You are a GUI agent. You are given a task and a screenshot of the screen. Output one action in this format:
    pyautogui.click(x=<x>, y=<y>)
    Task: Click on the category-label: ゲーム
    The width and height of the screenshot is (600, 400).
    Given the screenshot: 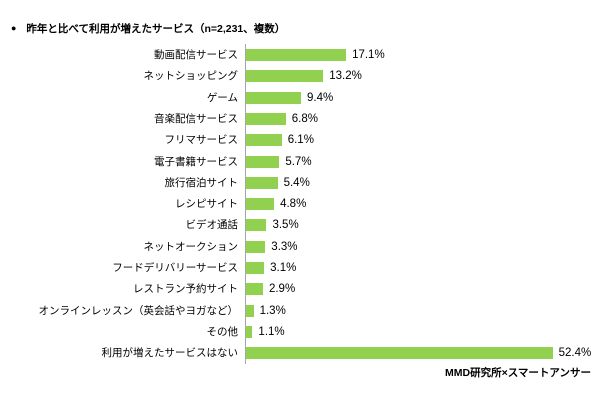 What is the action you would take?
    pyautogui.click(x=222, y=97)
    